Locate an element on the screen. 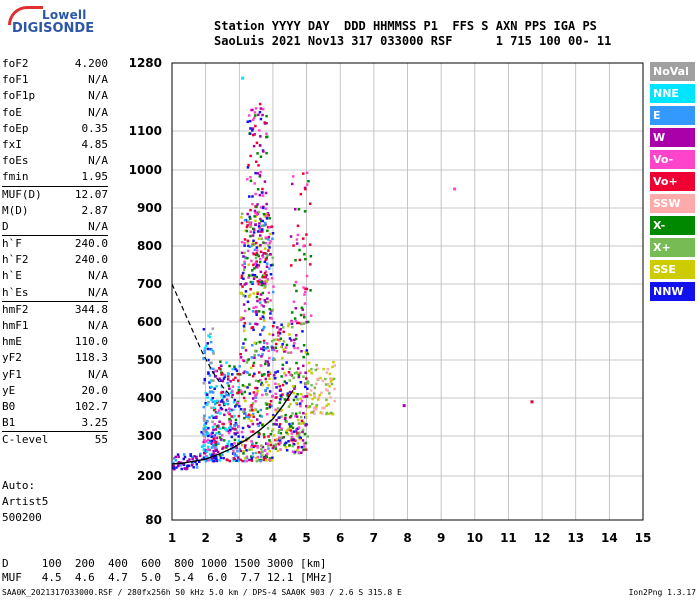  param-value: 20.0 is located at coordinates (95, 390).